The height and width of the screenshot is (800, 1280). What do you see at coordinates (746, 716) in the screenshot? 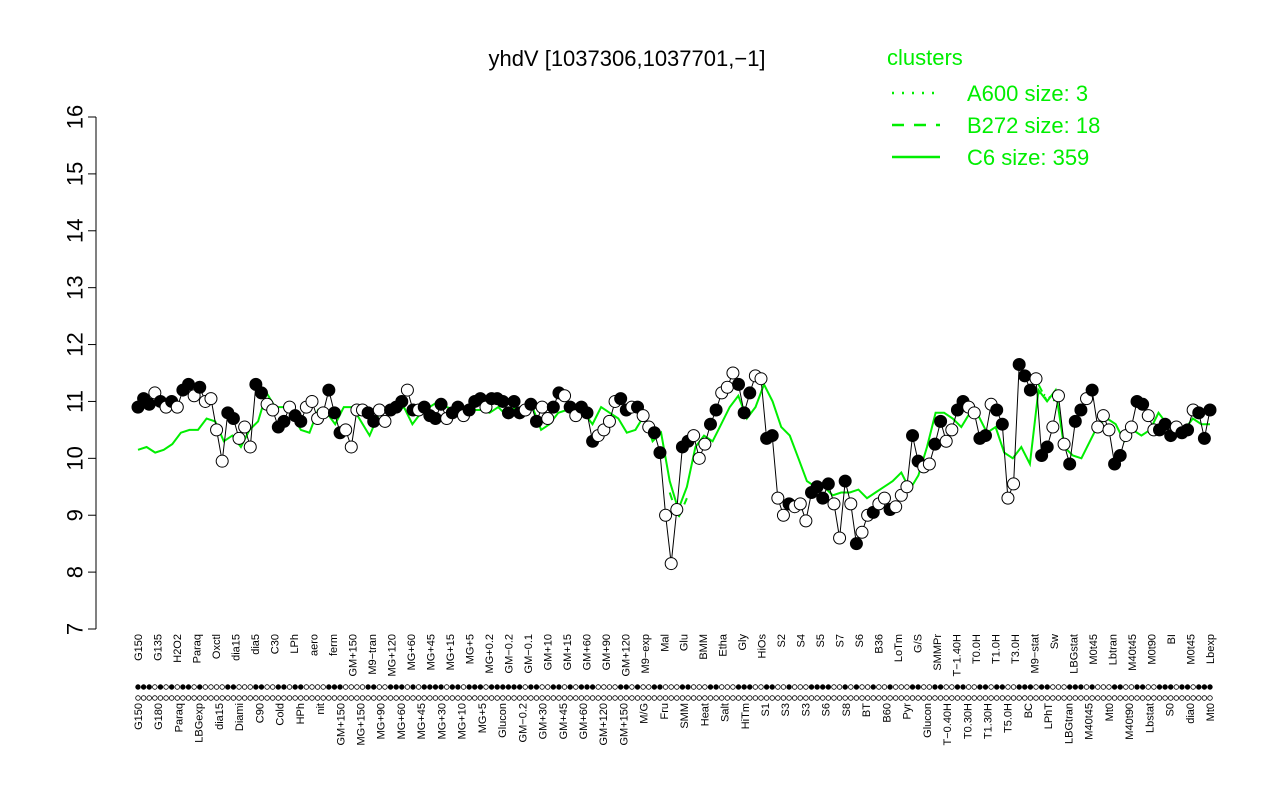
I see `x-category-label-bottom: HiTm` at bounding box center [746, 716].